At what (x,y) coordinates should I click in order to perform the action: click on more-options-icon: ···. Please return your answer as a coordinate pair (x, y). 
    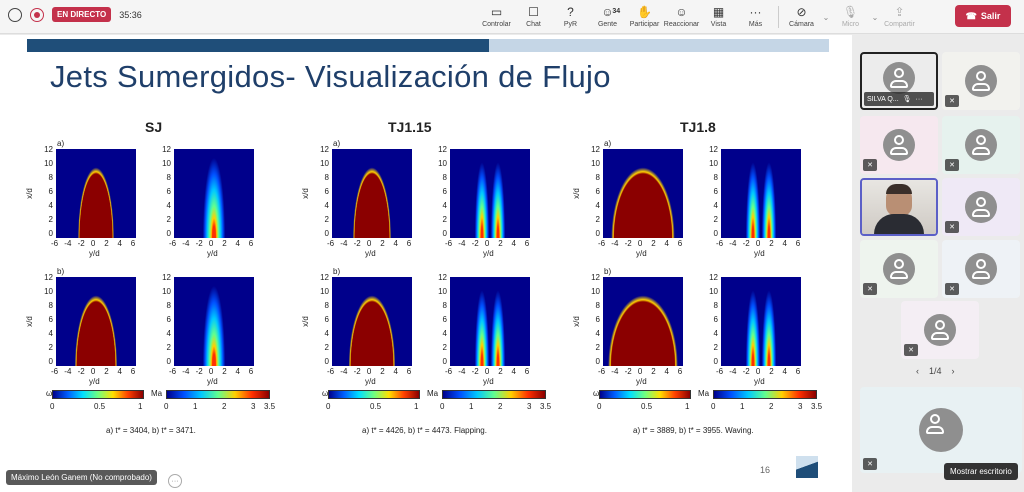
    Looking at the image, I should click on (175, 481).